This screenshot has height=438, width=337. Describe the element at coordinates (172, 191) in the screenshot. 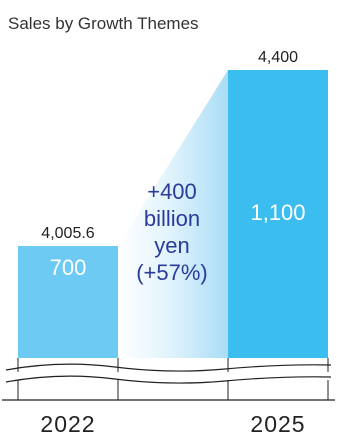

I see `growth-annotation-line-1: +400` at that location.